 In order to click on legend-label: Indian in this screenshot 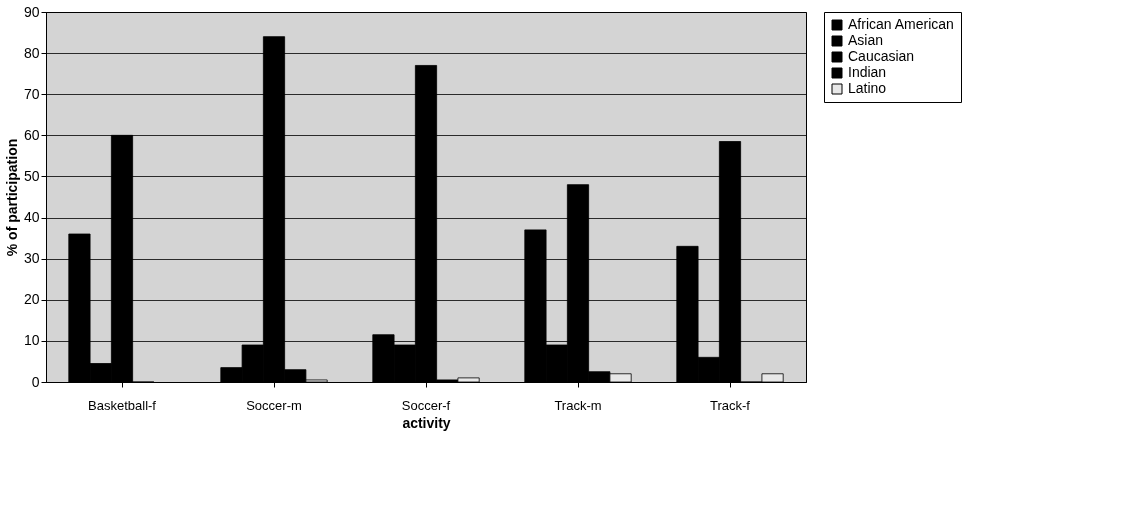, I will do `click(867, 72)`.